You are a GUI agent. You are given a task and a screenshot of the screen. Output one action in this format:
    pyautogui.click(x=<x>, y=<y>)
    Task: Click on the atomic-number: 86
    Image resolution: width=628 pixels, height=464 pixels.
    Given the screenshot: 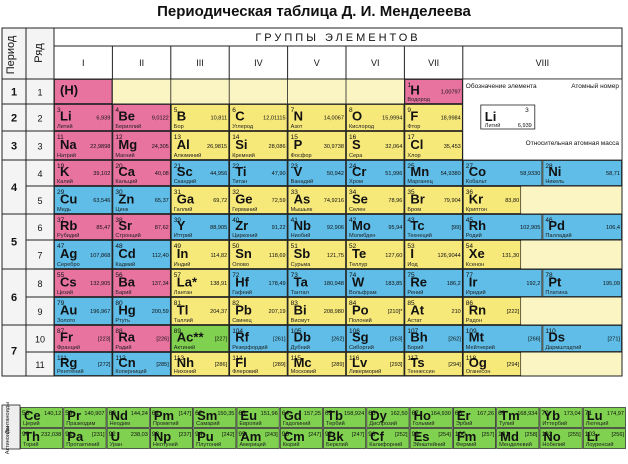 What is the action you would take?
    pyautogui.click(x=470, y=303)
    